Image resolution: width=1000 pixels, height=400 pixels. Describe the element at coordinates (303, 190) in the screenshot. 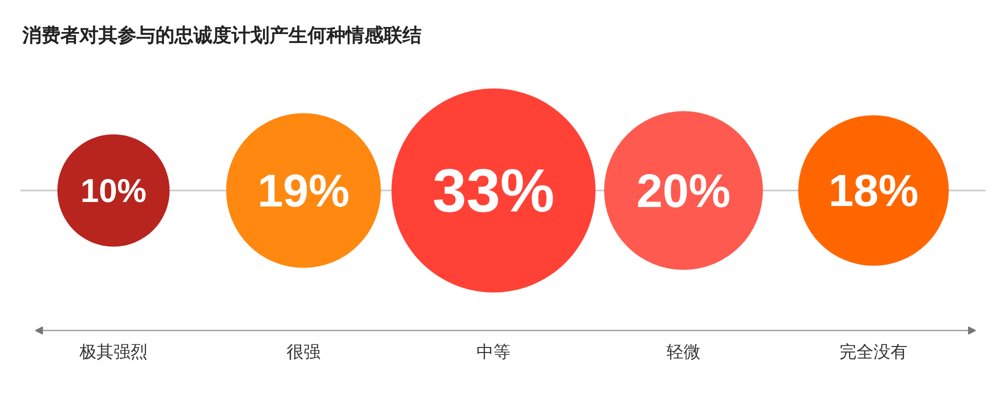

I see `data-label: 19%` at that location.